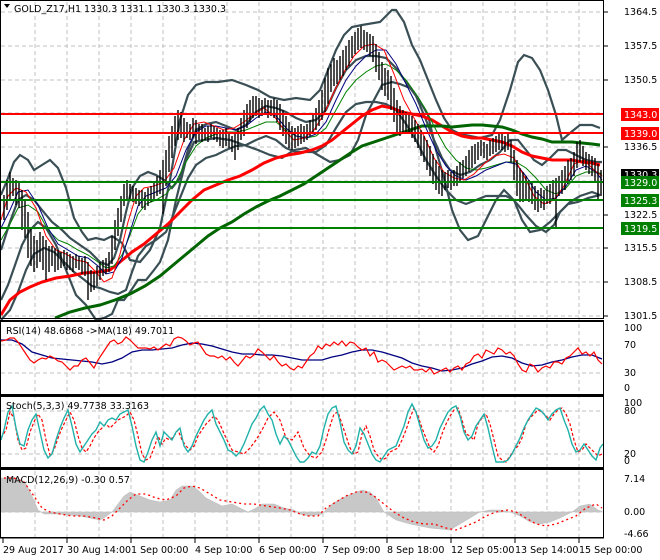 Image resolution: width=660 pixels, height=560 pixels. What do you see at coordinates (287, 550) in the screenshot?
I see `time-label: 6 Sep 00:00` at bounding box center [287, 550].